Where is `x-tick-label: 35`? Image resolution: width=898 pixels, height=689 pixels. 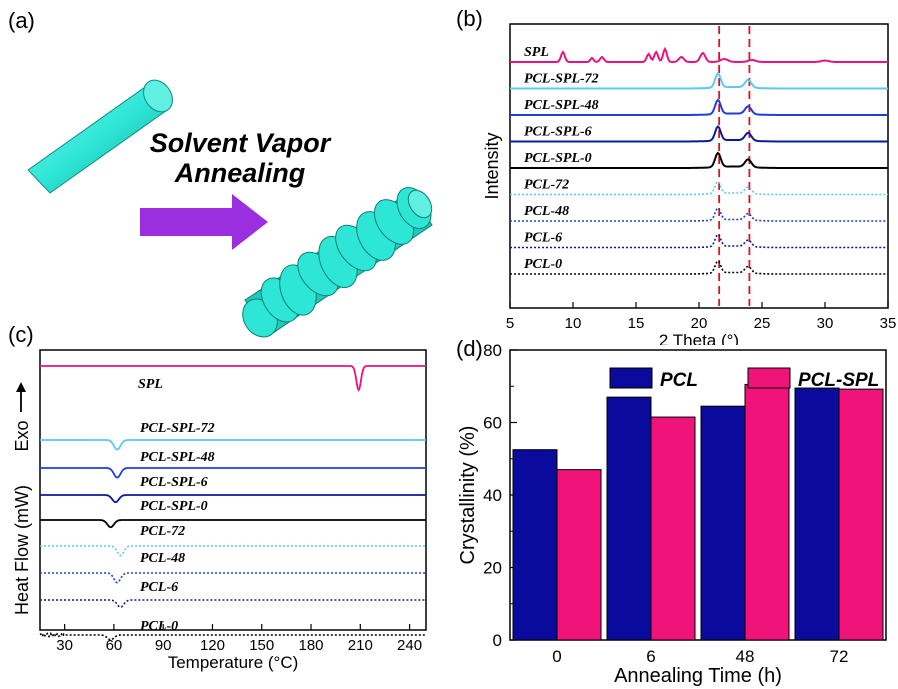 x-tick-label: 35 is located at coordinates (888, 323).